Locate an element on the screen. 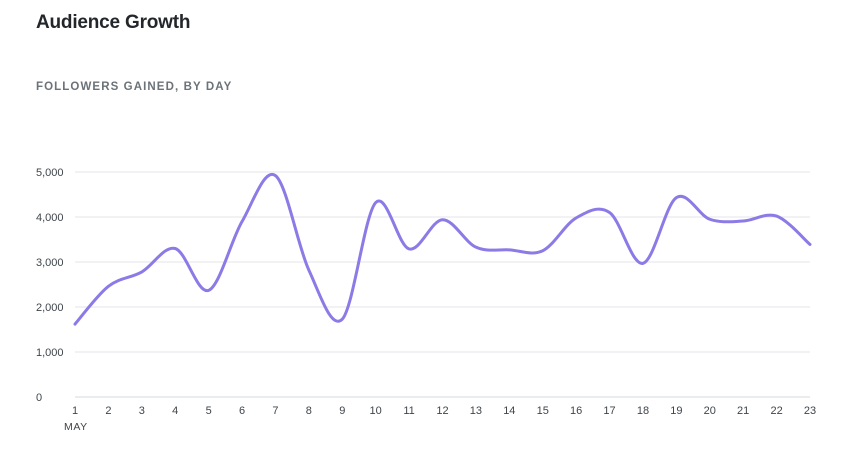  x-tick-label: 1 is located at coordinates (75, 411).